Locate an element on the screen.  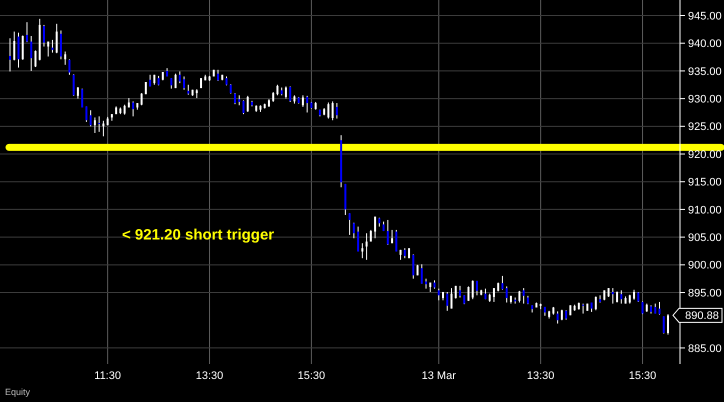
x-tick-label: 11:30 is located at coordinates (107, 376).